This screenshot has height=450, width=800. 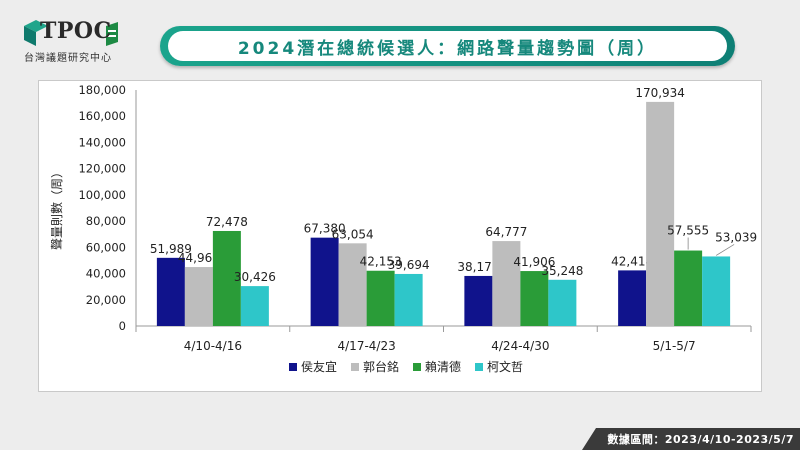 I want to click on logo-subtitle: 台灣議題研究中心, so click(x=68, y=58).